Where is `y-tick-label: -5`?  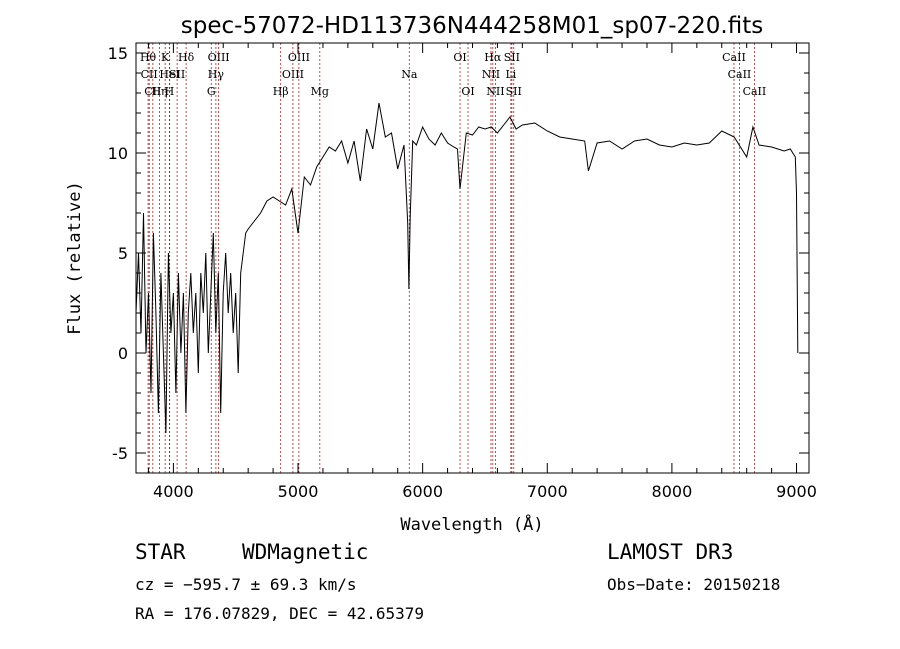
y-tick-label: -5 is located at coordinates (120, 453).